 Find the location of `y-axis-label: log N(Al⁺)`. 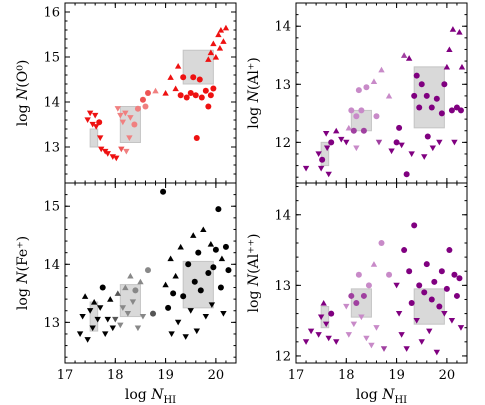

y-axis-label: log N(Al⁺) is located at coordinates (254, 92).